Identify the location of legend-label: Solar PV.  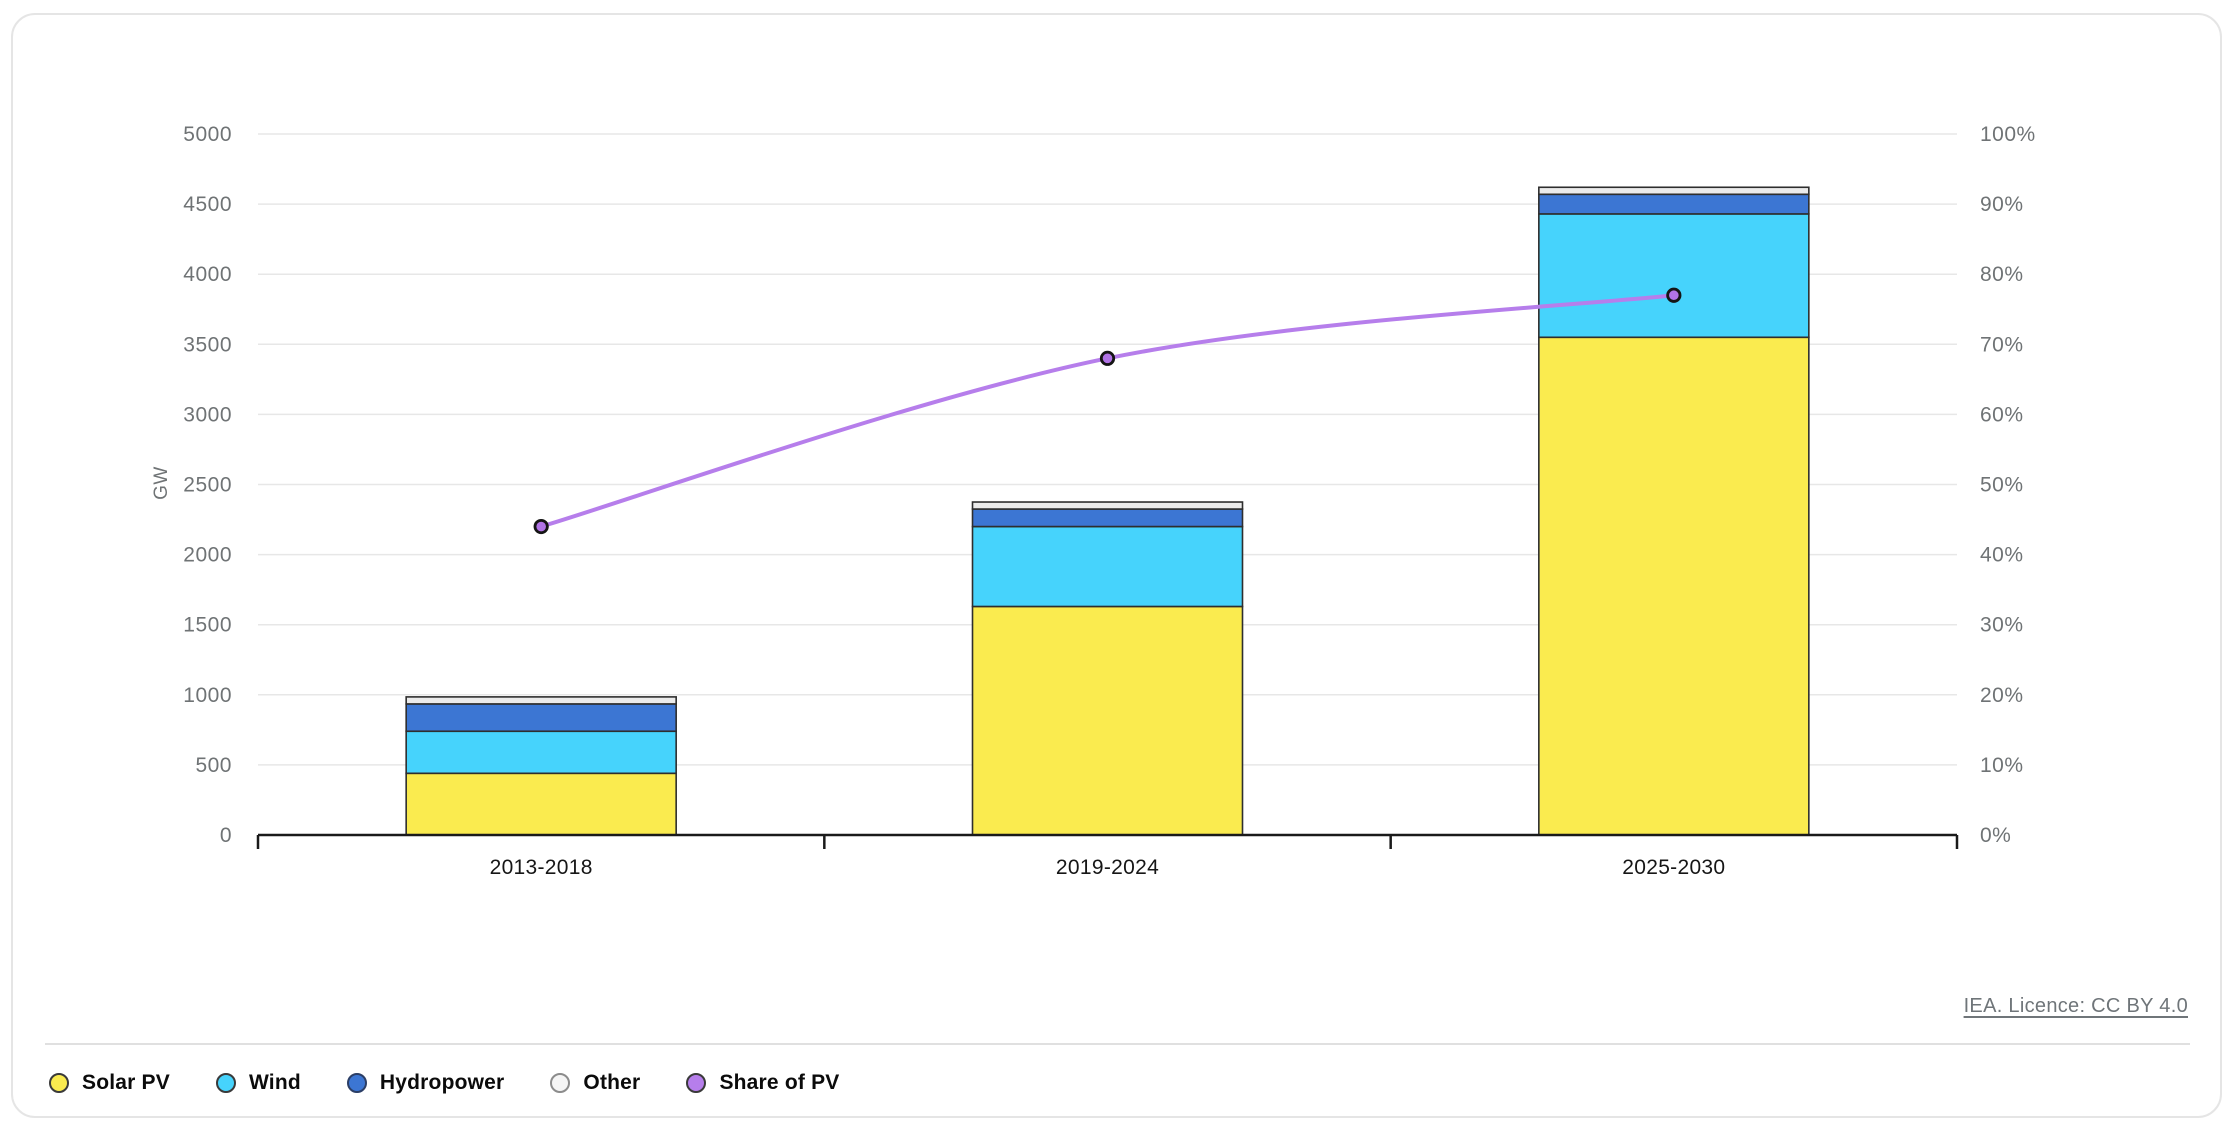
(126, 1082).